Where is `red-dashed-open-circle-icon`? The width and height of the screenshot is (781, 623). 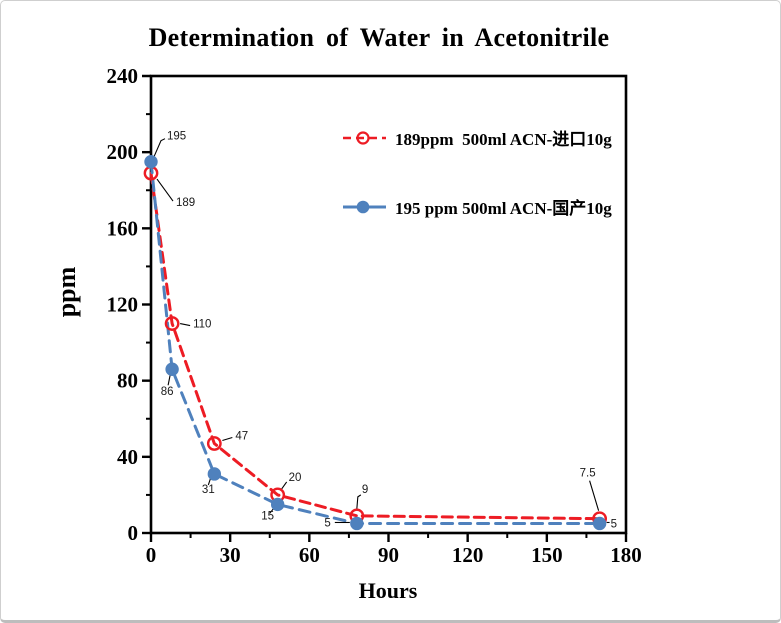
red-dashed-open-circle-icon is located at coordinates (364, 137).